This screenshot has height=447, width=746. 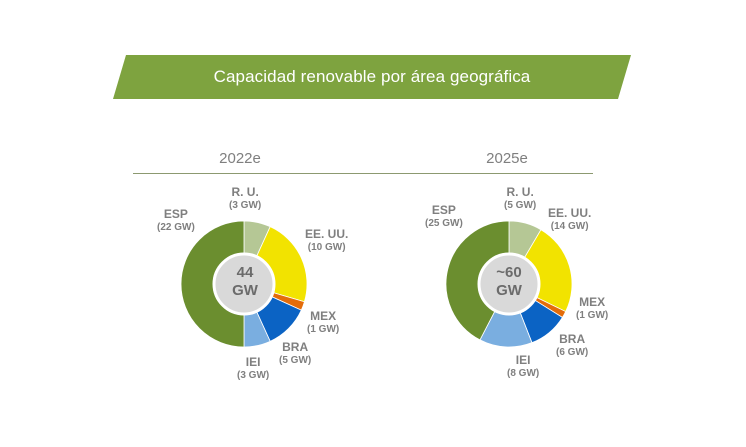 I want to click on center-total-2025e: ~60 GW, so click(x=509, y=281).